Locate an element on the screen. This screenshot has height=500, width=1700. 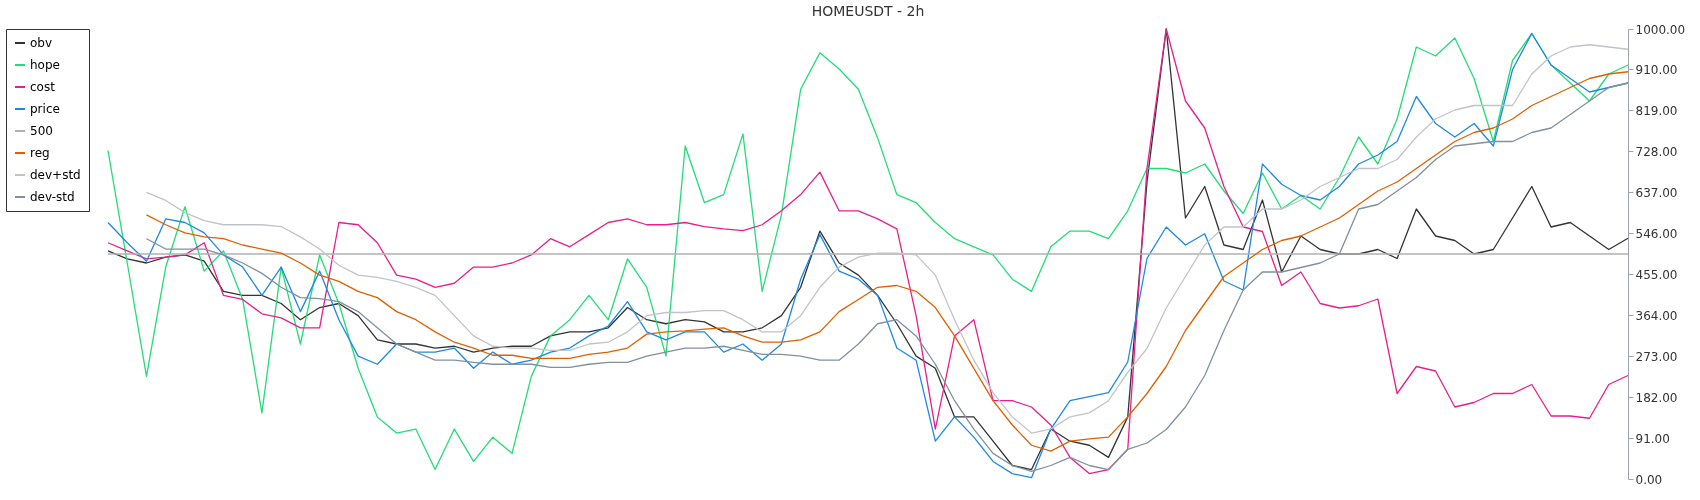
y-tick-label: 910.00 is located at coordinates (1656, 70).